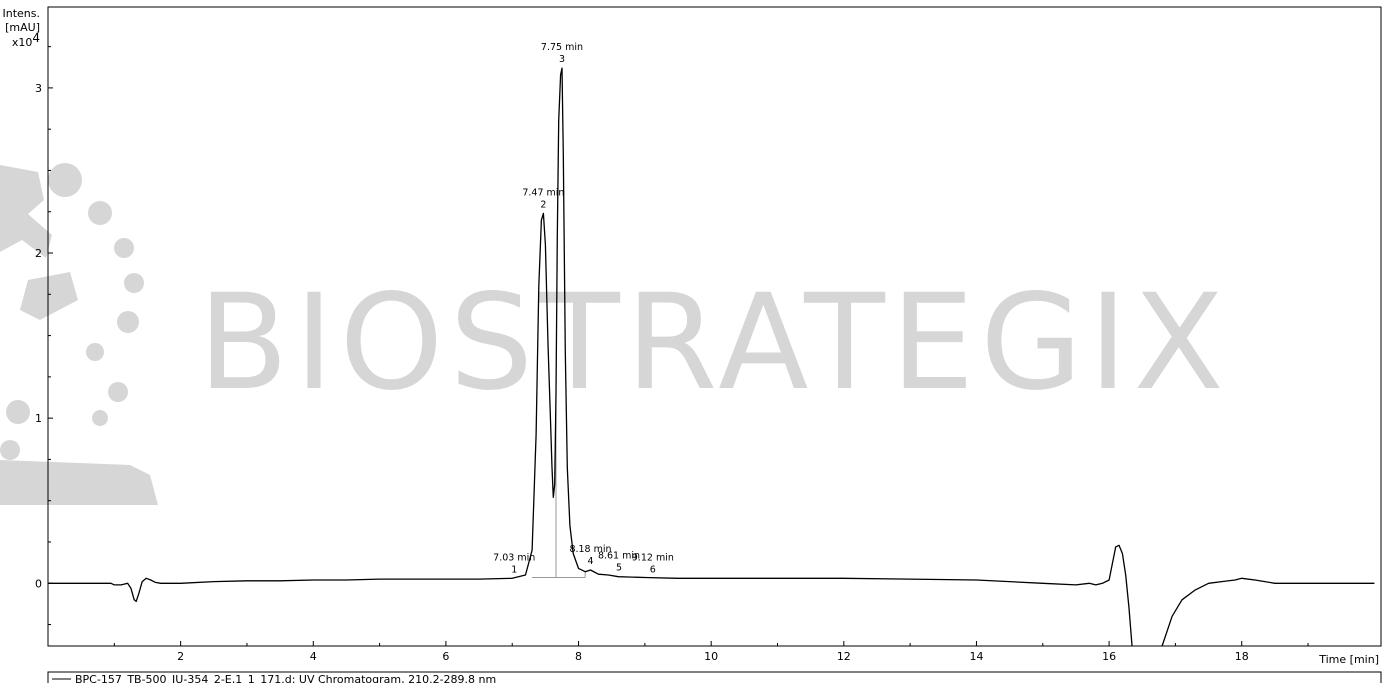 The height and width of the screenshot is (687, 1386). Describe the element at coordinates (38, 583) in the screenshot. I see `y-tick-label: 0` at that location.